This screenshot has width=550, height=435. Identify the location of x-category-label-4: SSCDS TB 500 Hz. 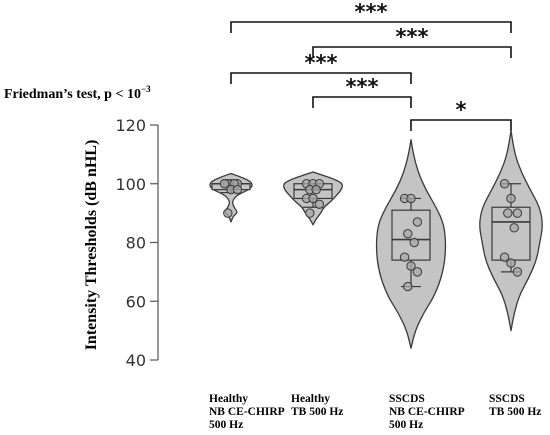
(515, 405).